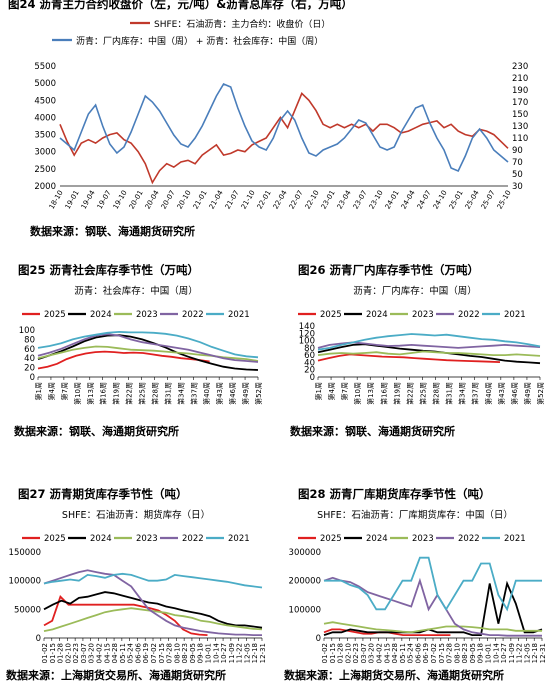 The width and height of the screenshot is (550, 687). What do you see at coordinates (512, 653) in the screenshot?
I see `x-tick-label: 11-09` at bounding box center [512, 653].